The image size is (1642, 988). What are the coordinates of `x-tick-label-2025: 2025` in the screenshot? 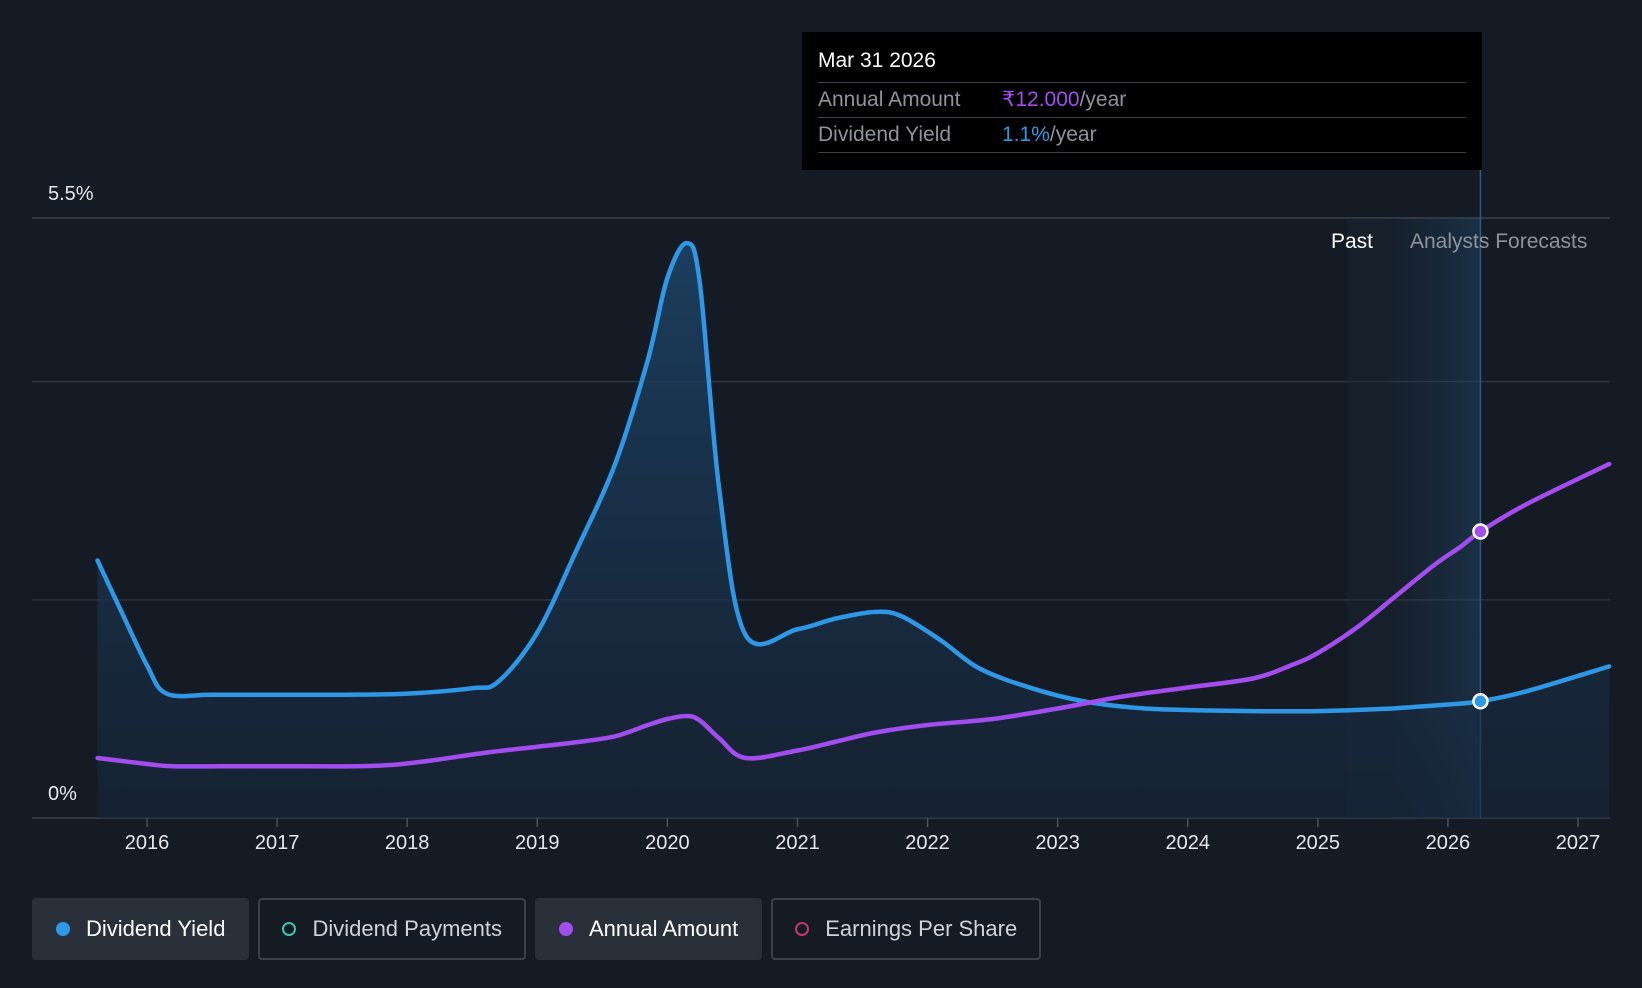 It's located at (1318, 843).